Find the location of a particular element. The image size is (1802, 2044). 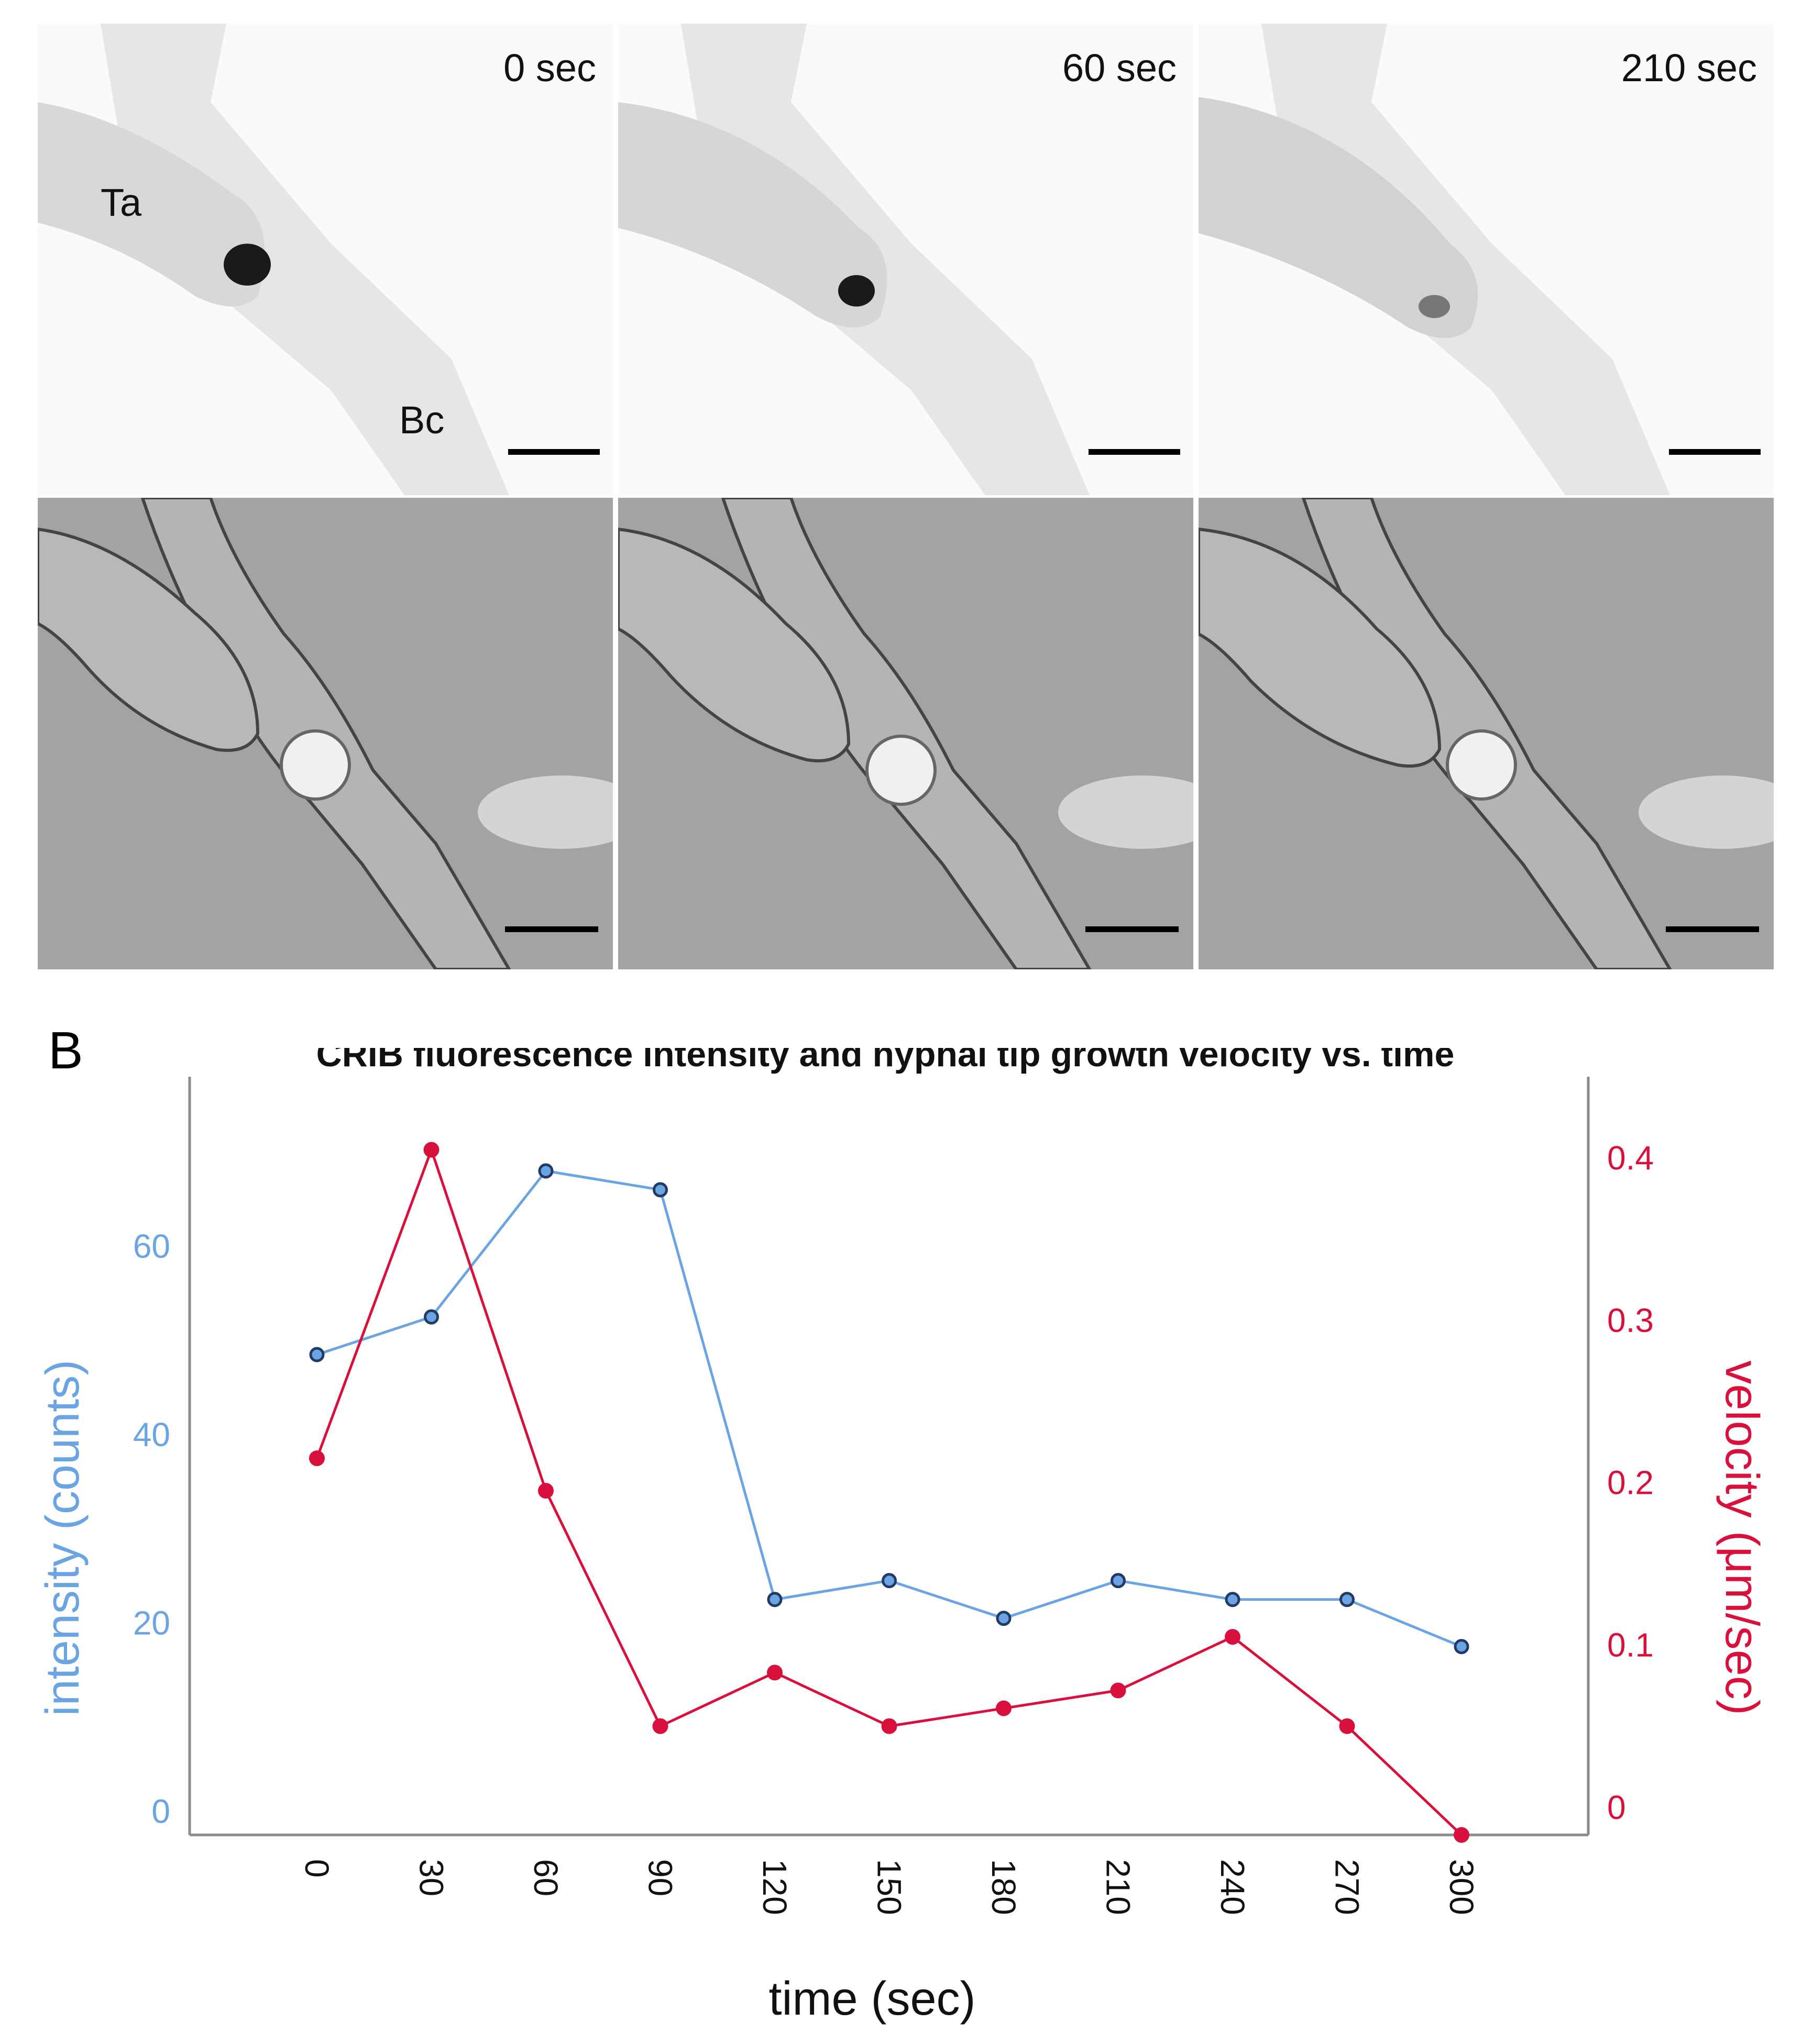

right-y-tick-label: 0.4 is located at coordinates (1631, 1158).